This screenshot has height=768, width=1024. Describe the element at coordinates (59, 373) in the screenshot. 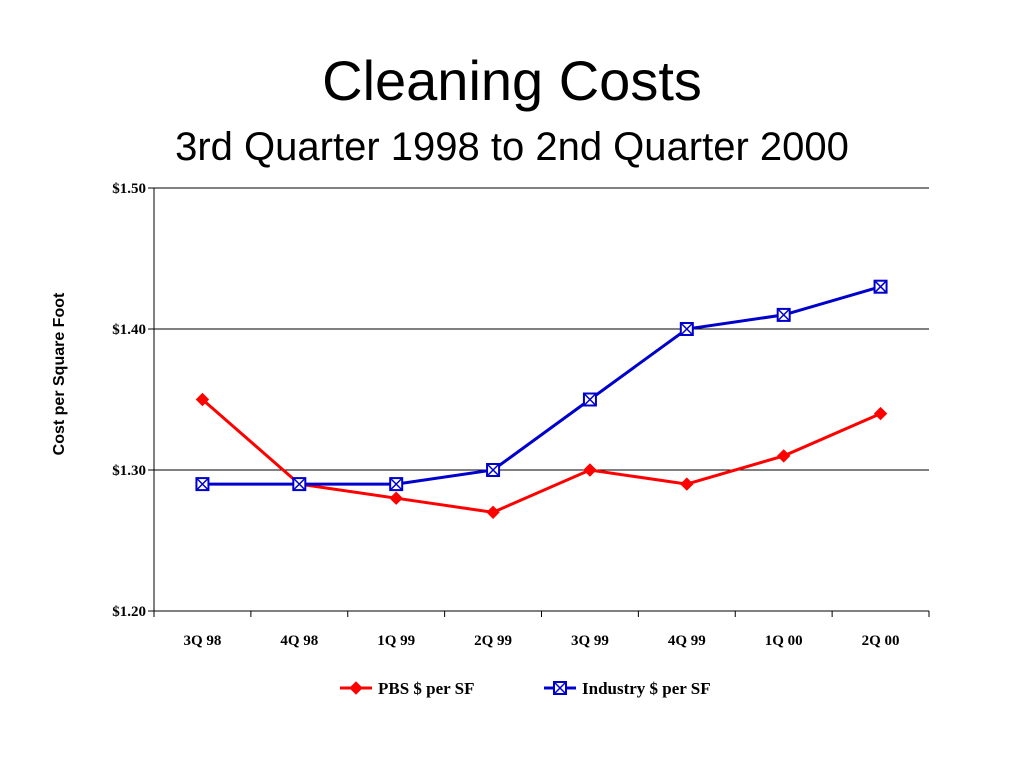

I see `y-axis-label: Cost per Square Foot` at that location.